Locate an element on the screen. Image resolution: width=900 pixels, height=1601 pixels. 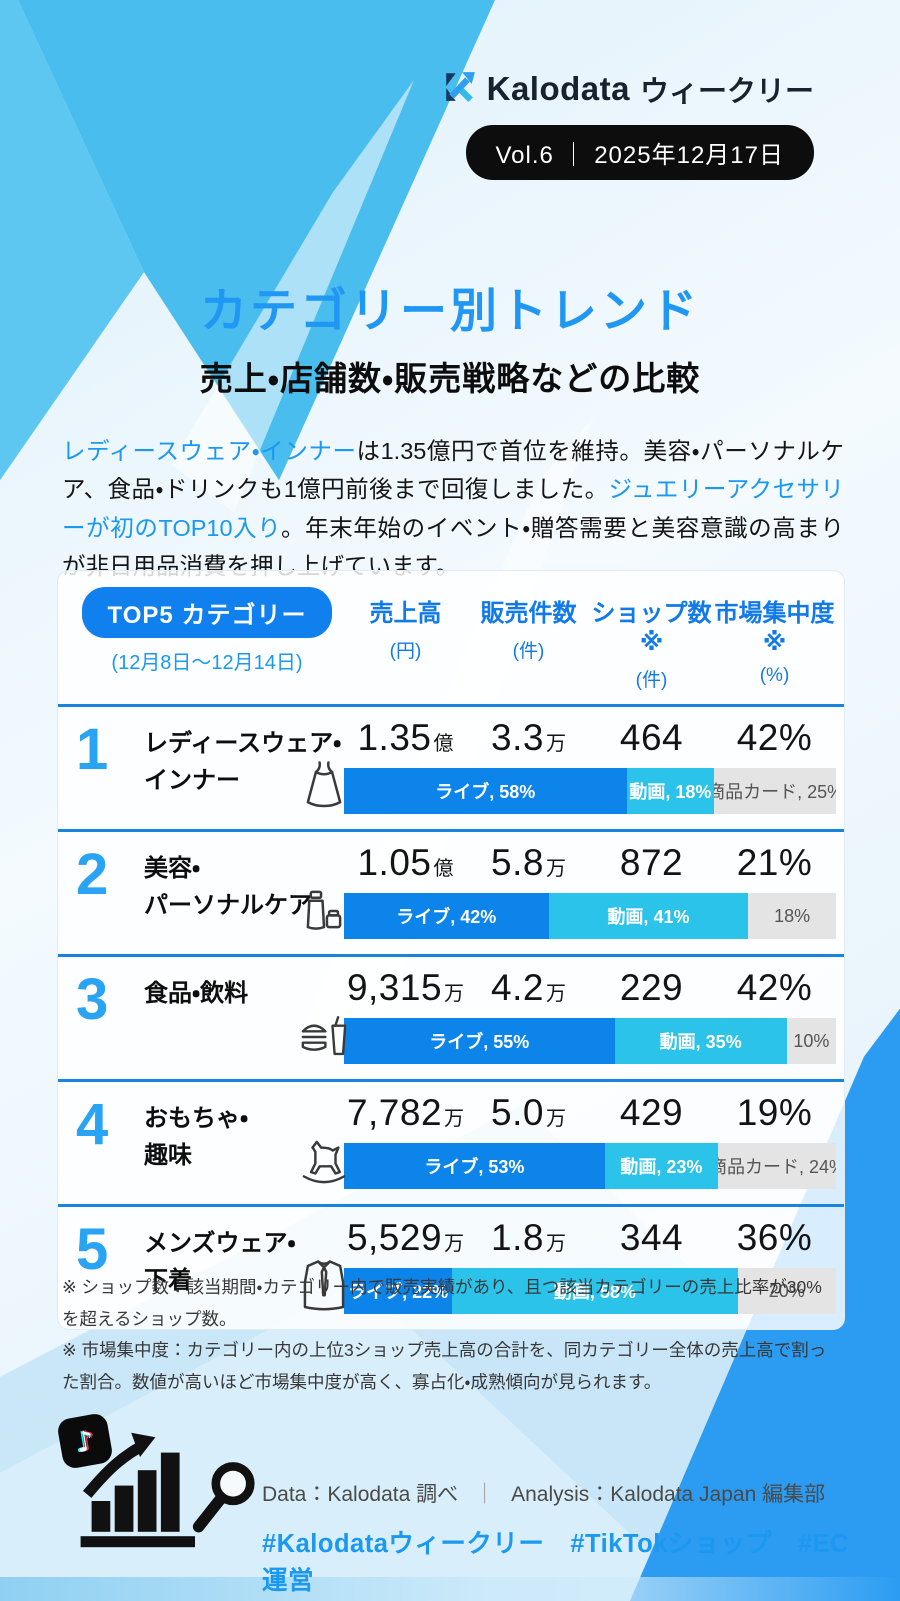
channel-share-bar: ライブ, 22% 動画, 58% 20% is located at coordinates (590, 1291).